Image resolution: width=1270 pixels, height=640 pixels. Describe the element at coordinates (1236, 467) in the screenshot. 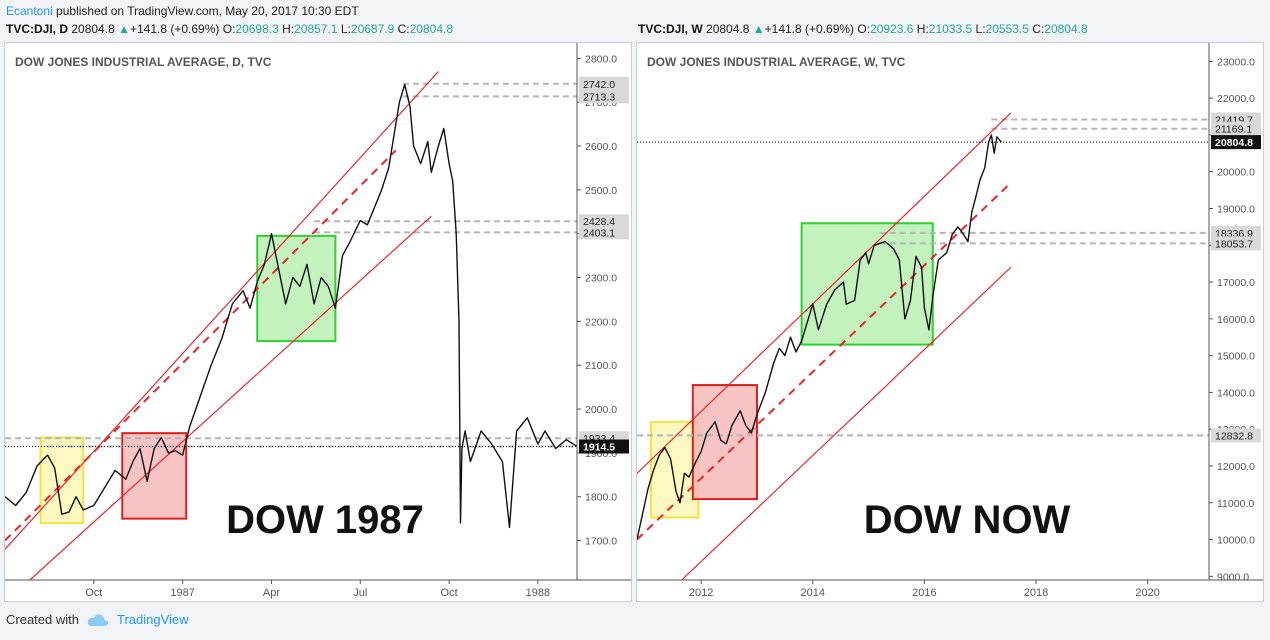

I see `y-tick-label: 12000.0` at that location.